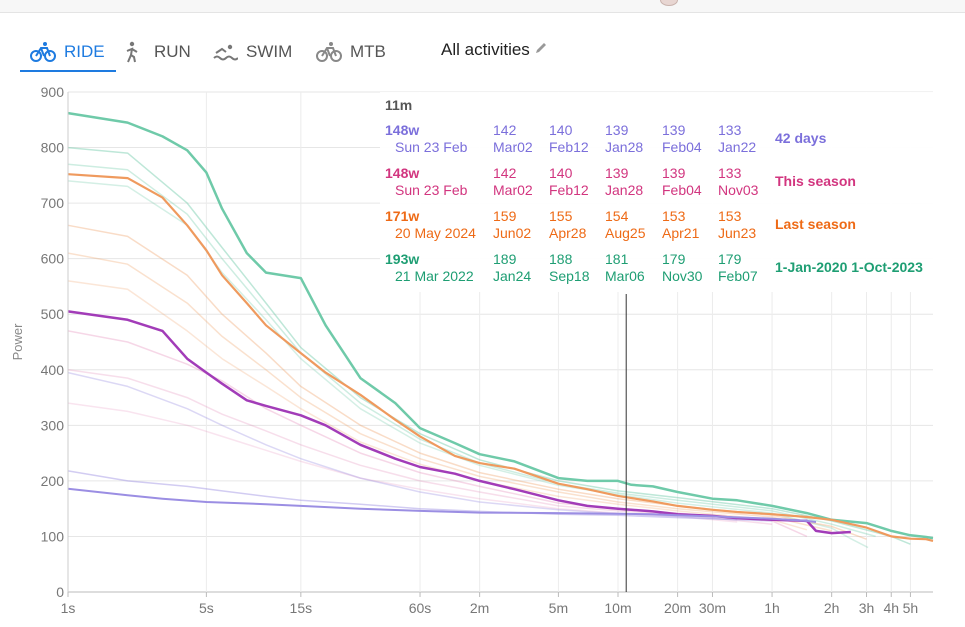 The image size is (965, 627). I want to click on y-tick-label: 0, so click(60, 592).